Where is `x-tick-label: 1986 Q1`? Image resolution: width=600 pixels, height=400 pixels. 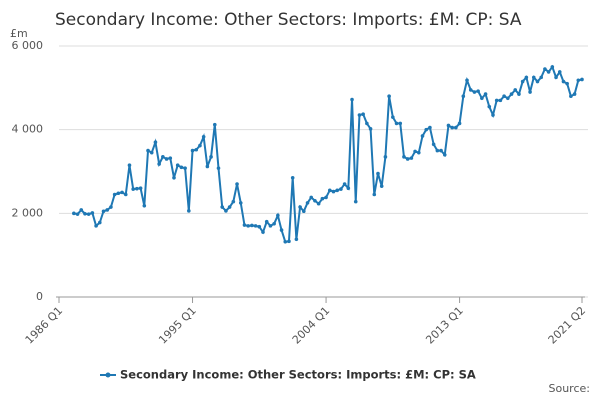
x-tick-label: 1986 Q1 is located at coordinates (44, 325).